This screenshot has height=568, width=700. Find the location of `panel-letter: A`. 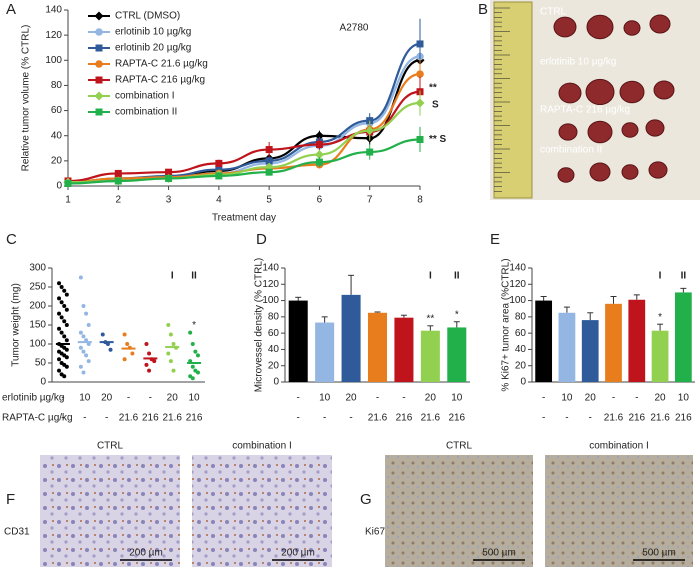

panel-letter: A is located at coordinates (11, 9).